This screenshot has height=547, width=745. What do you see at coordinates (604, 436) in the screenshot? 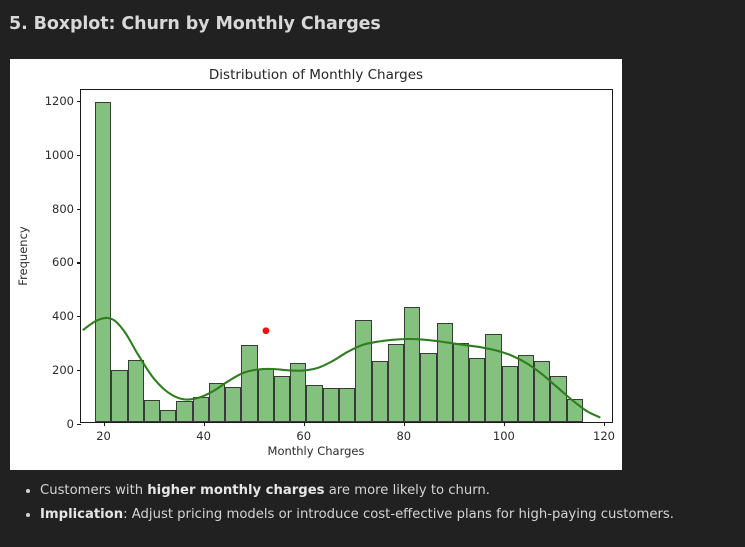
I see `x-tick-label: 120` at bounding box center [604, 436].